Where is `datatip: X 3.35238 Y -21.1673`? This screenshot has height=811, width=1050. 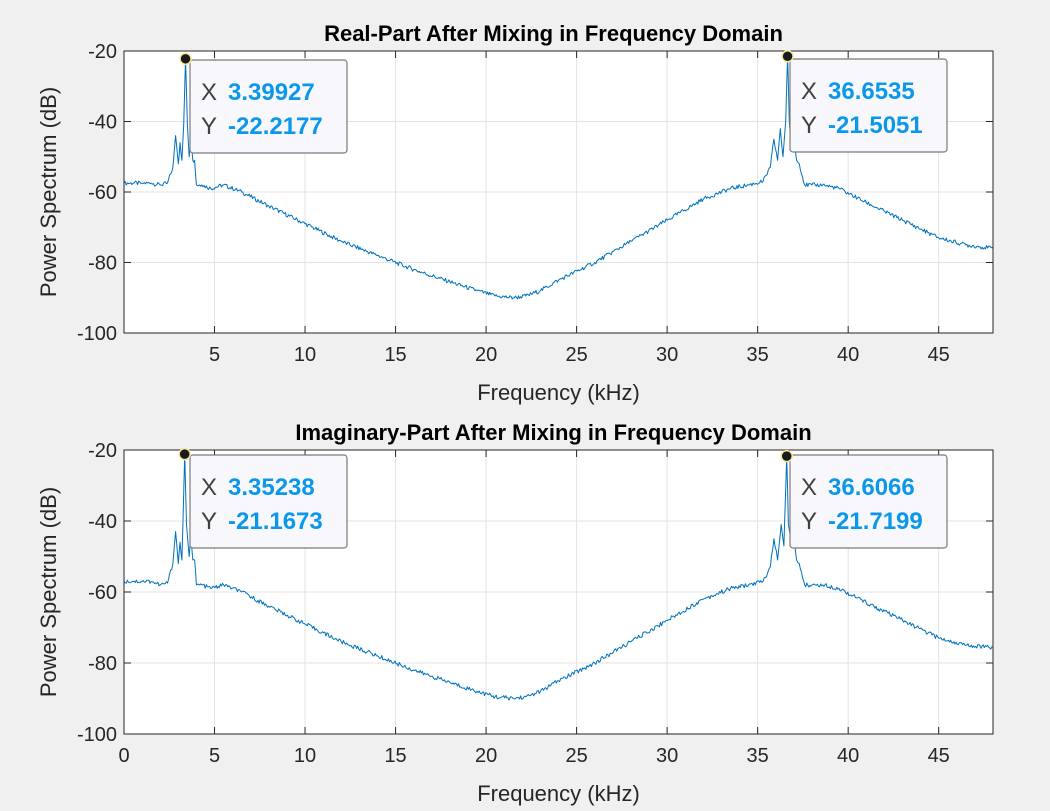 datatip: X 3.35238 Y -21.1673 is located at coordinates (263, 498).